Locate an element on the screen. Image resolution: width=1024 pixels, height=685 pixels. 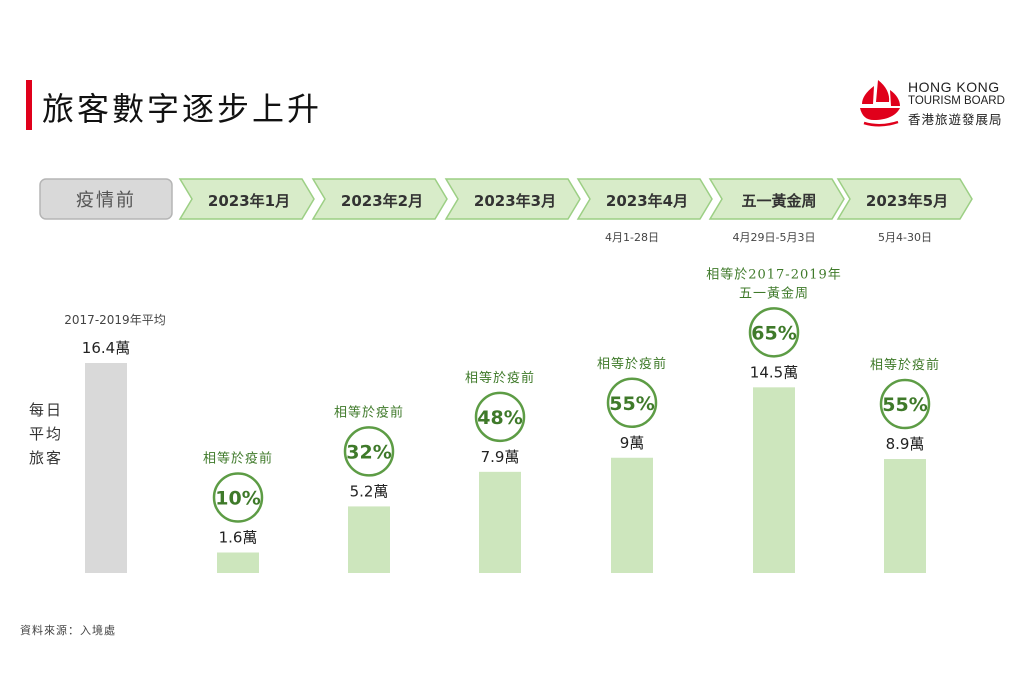
logo-text-tourism-board: TOURISM BOARD is located at coordinates (956, 101).